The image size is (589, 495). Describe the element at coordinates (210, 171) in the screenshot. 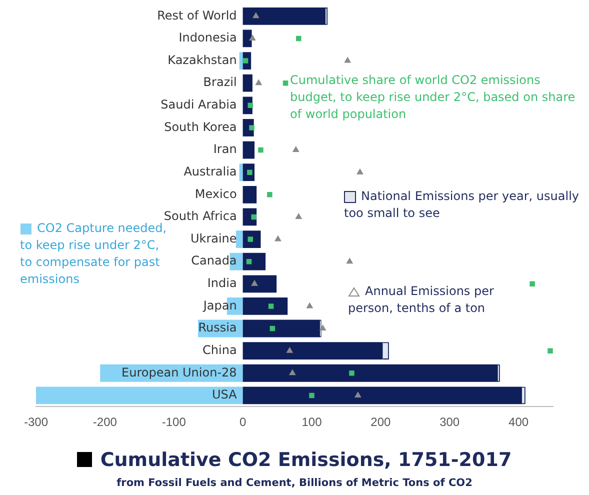

I see `y-tick-label: Australia` at that location.